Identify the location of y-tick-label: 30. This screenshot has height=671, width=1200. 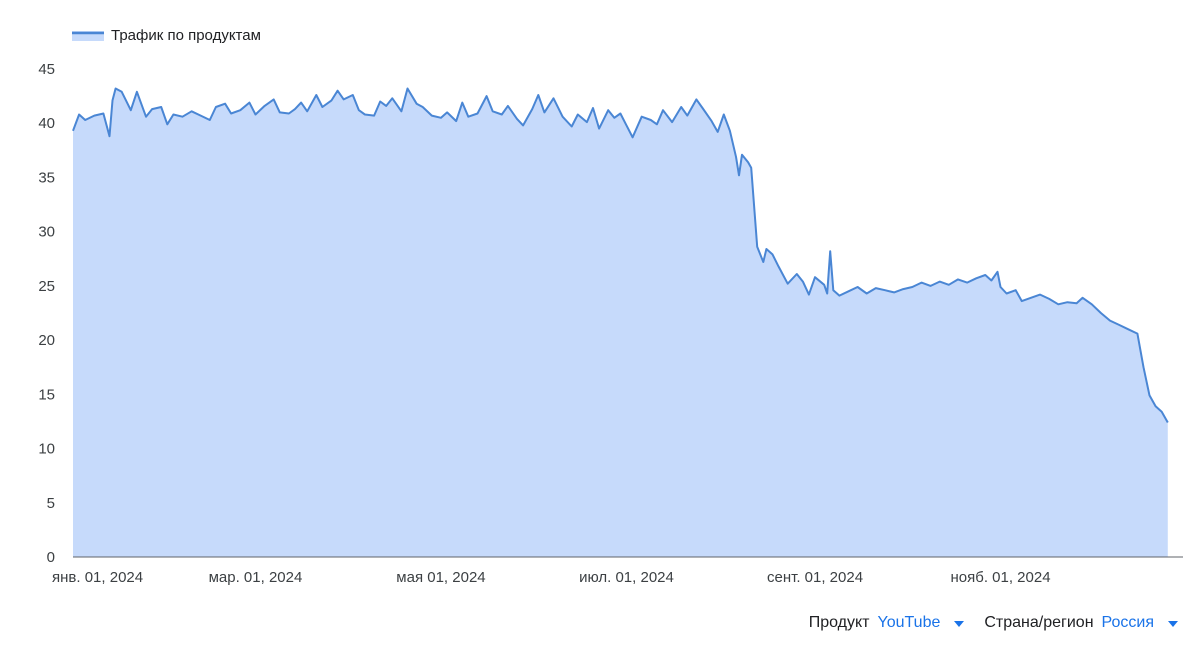
(46, 232).